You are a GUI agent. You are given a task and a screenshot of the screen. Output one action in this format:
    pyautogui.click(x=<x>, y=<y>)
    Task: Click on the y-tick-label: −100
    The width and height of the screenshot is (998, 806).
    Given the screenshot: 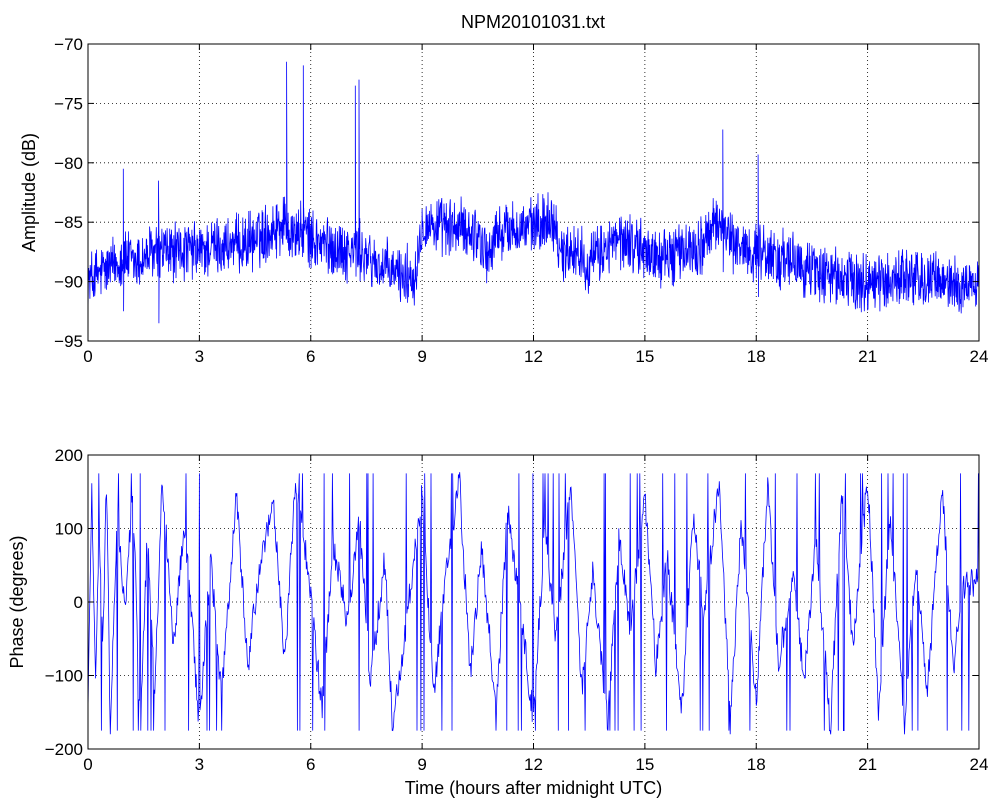 What is the action you would take?
    pyautogui.click(x=64, y=676)
    